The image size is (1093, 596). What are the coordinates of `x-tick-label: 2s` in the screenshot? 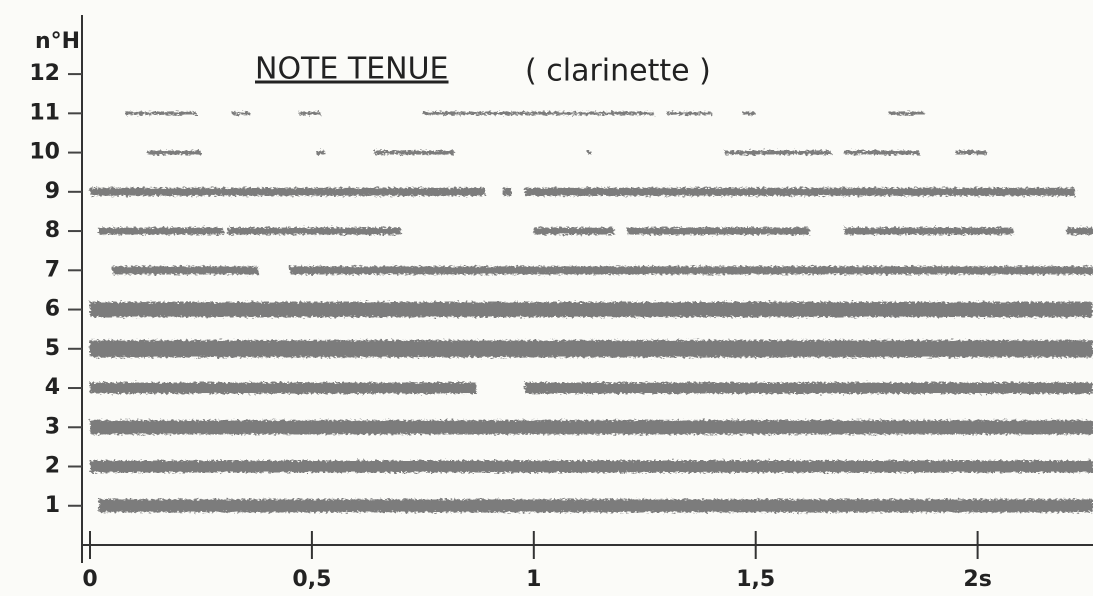 It's located at (977, 579).